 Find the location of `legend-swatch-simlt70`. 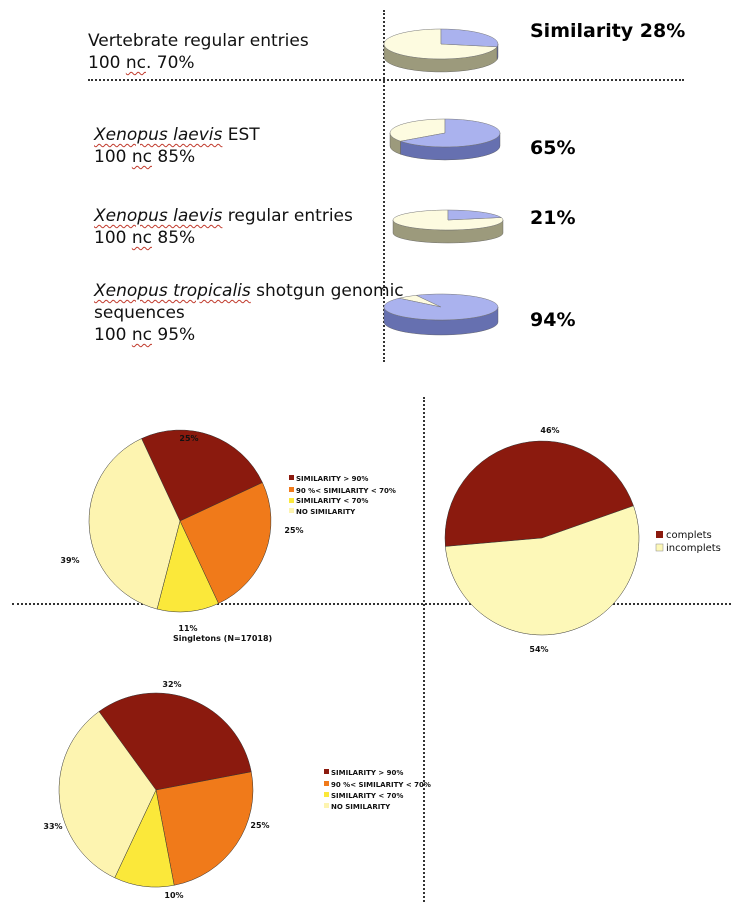

legend-swatch-simlt70 is located at coordinates (291, 500).